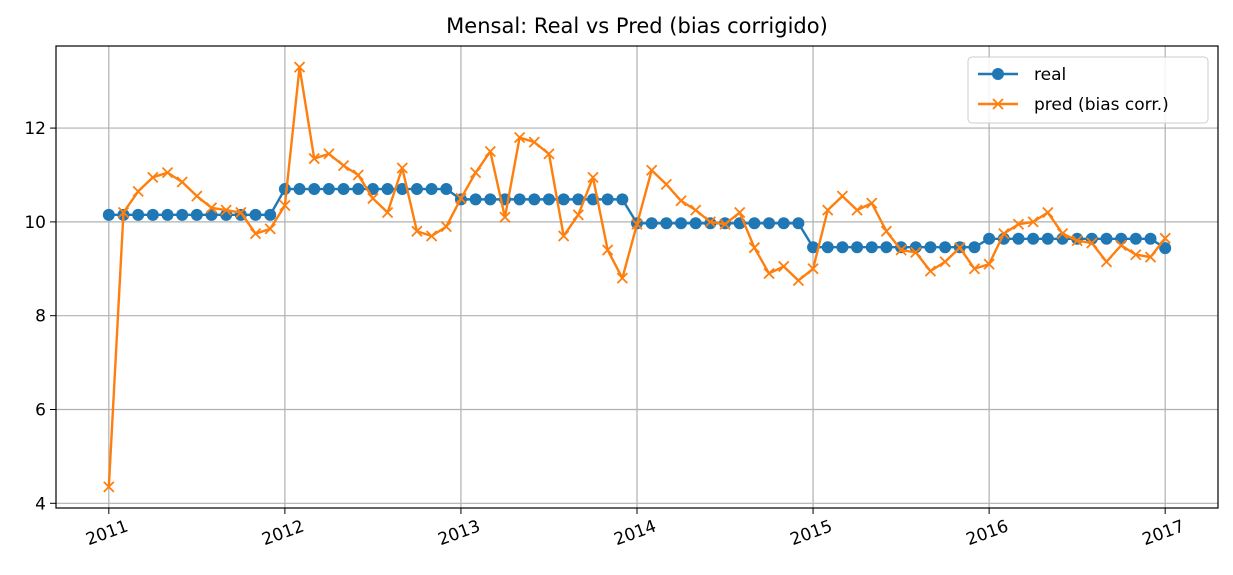 This screenshot has width=1233, height=575. Describe the element at coordinates (40, 504) in the screenshot. I see `y-tick-label: 4` at that location.